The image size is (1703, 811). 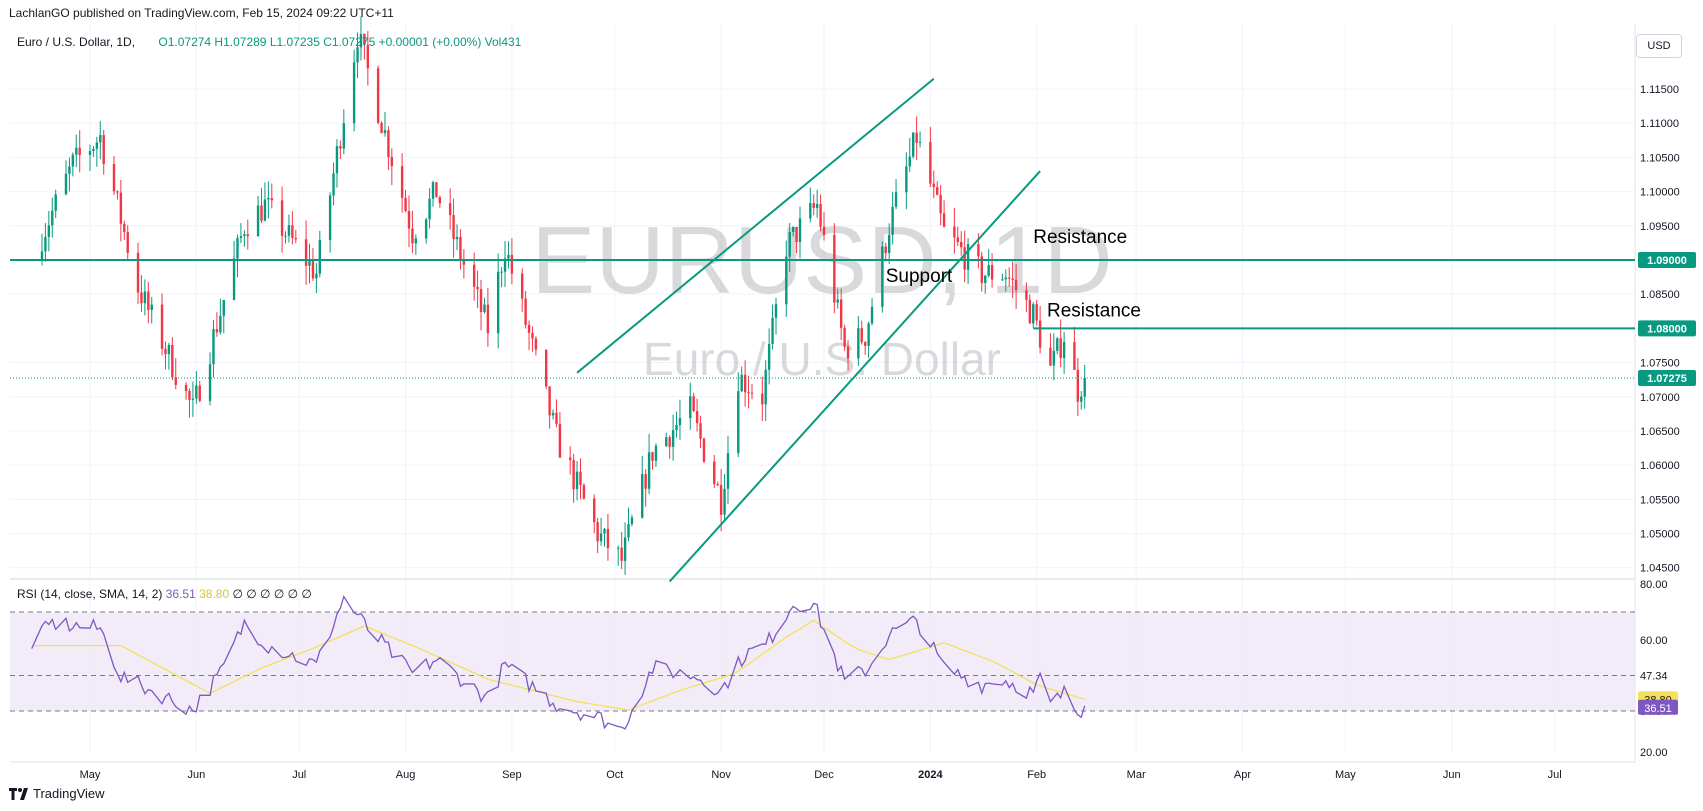 I want to click on footer-brand: TradingView, so click(x=57, y=793).